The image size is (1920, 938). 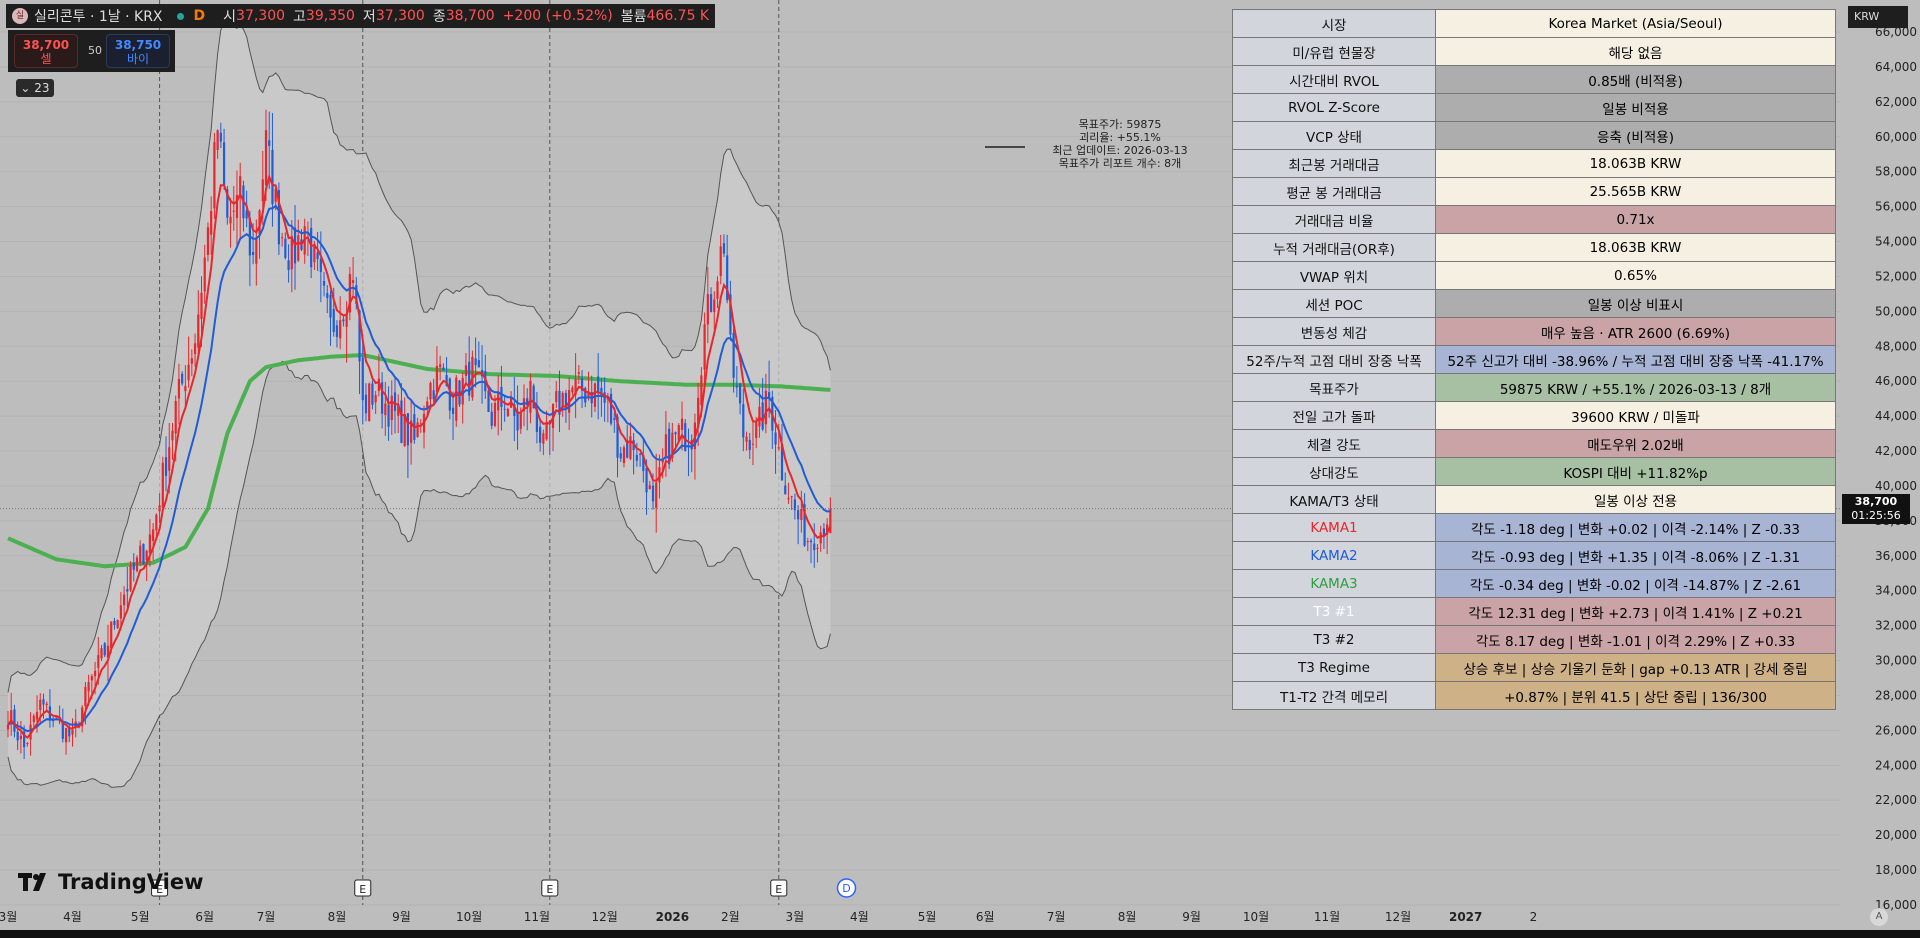 I want to click on x-tick-label: 9월, so click(x=401, y=917).